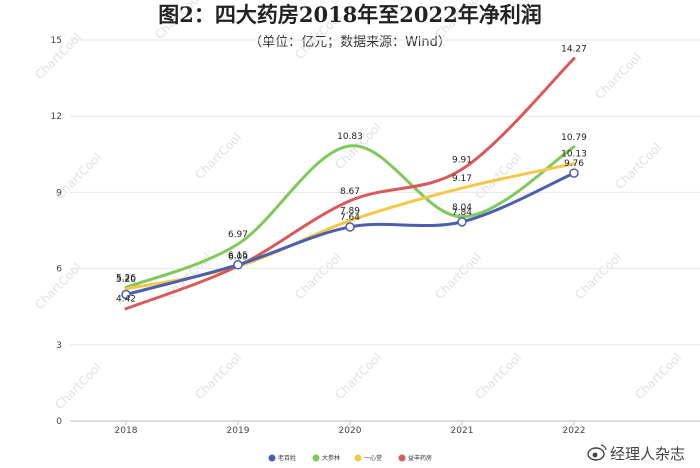  What do you see at coordinates (574, 155) in the screenshot?
I see `data-label: 10.13` at bounding box center [574, 155].